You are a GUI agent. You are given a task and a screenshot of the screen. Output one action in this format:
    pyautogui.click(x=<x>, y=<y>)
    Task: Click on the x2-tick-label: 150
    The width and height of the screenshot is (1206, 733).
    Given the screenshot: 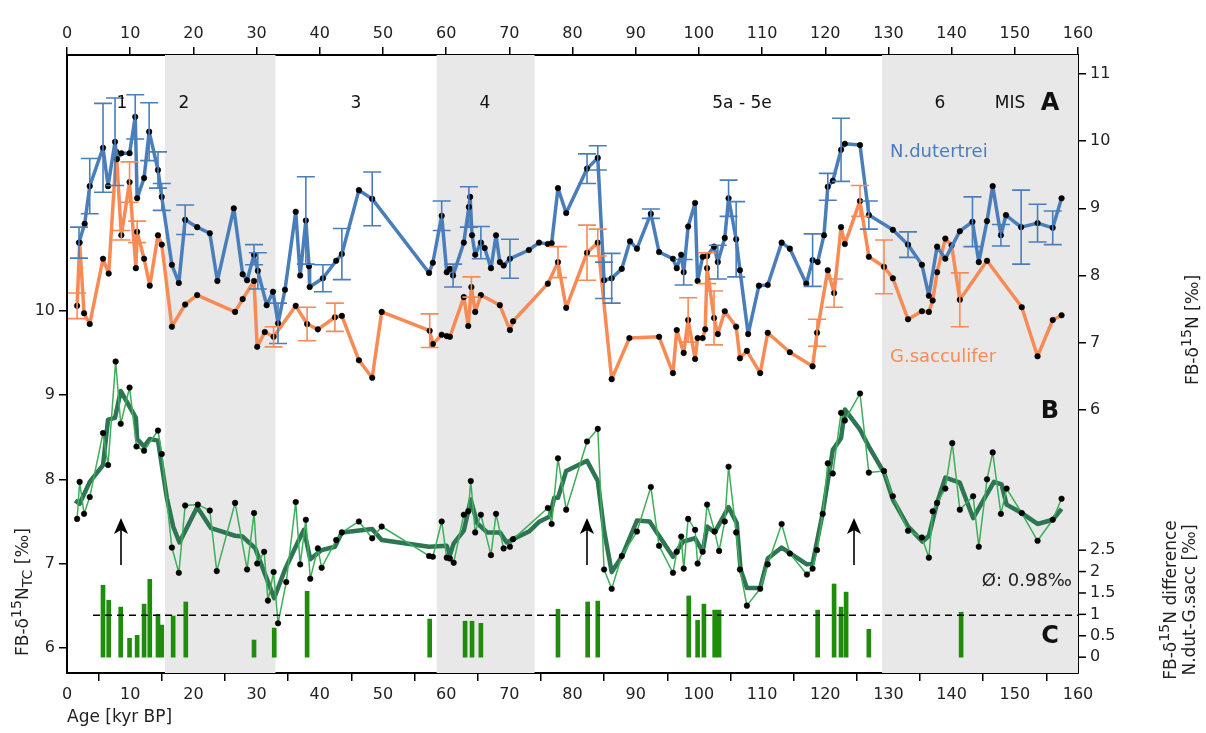 What is the action you would take?
    pyautogui.click(x=1015, y=32)
    